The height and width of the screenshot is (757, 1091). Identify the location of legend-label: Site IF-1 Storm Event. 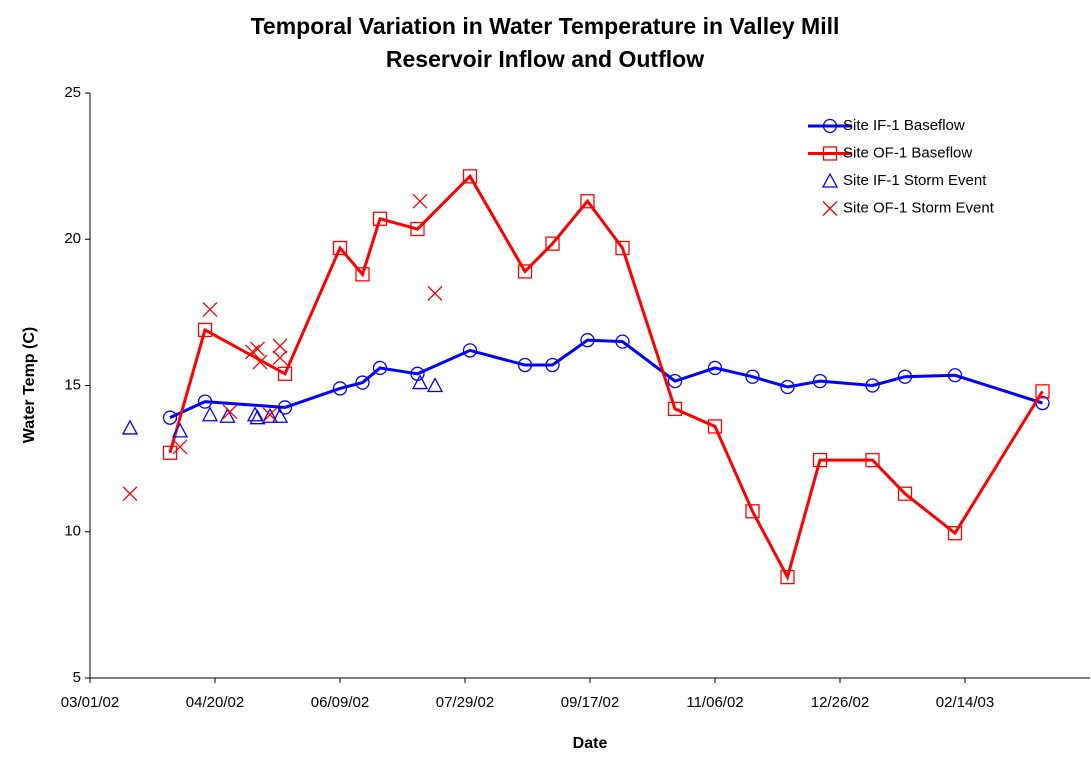
(915, 180).